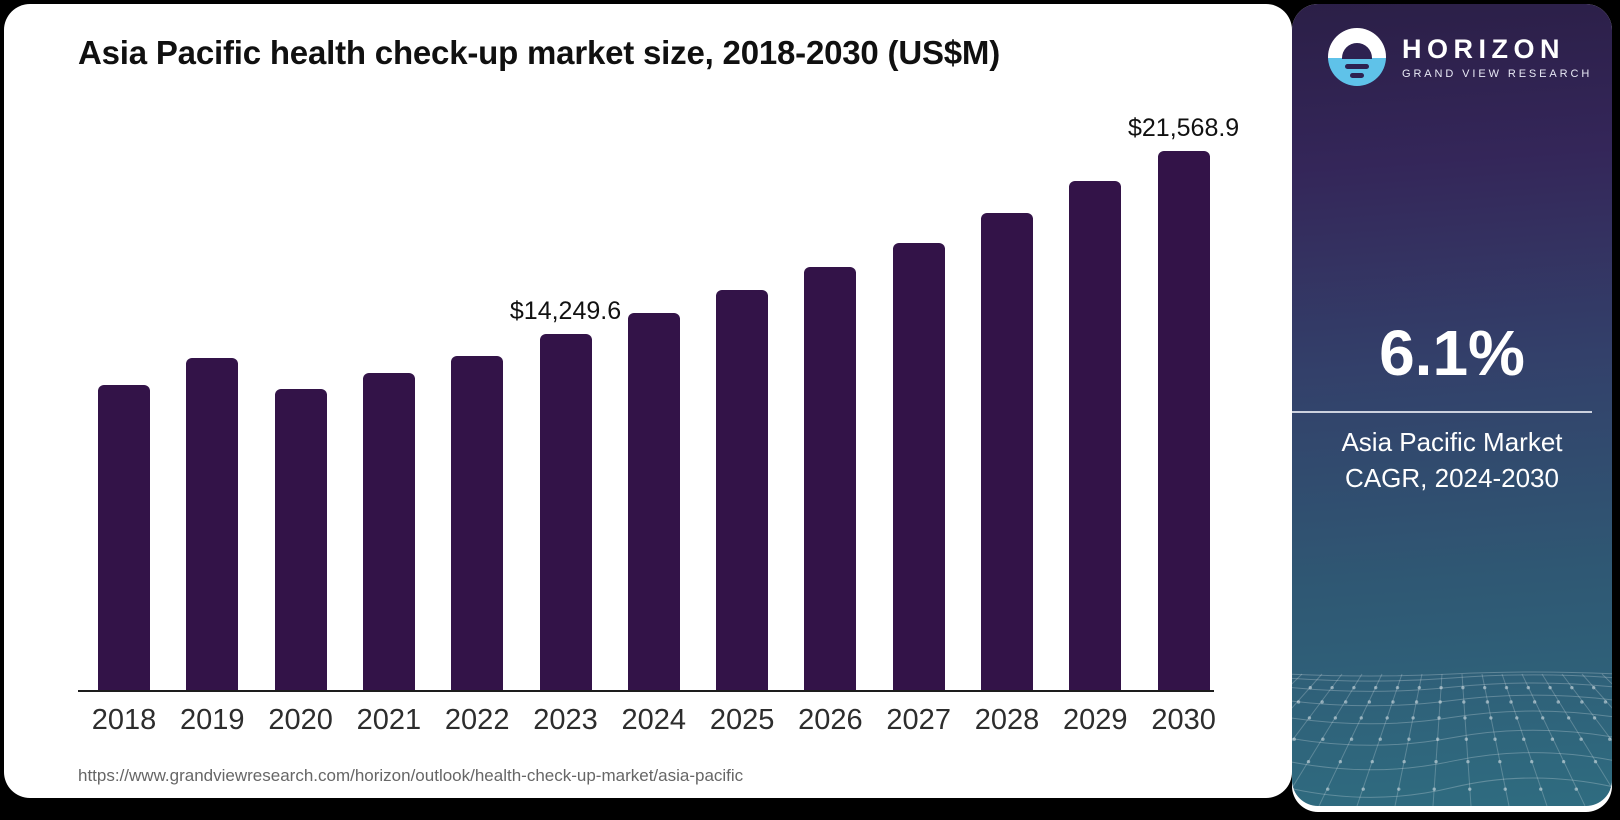 This screenshot has width=1620, height=820. I want to click on brand-logo-row: HORIZON GRAND VIEW RESEARCH, so click(1460, 57).